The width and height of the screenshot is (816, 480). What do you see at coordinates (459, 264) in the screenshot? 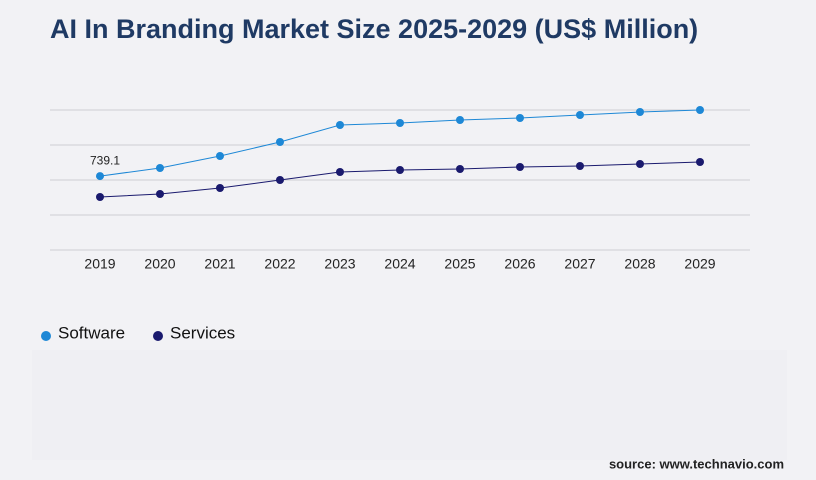
I see `x-tick-label: 2025` at bounding box center [459, 264].